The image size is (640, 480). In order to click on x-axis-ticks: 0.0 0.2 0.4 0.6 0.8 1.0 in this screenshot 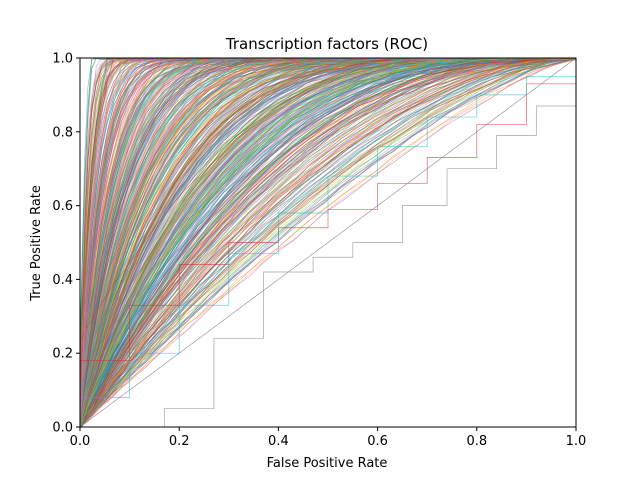, I will do `click(328, 438)`.